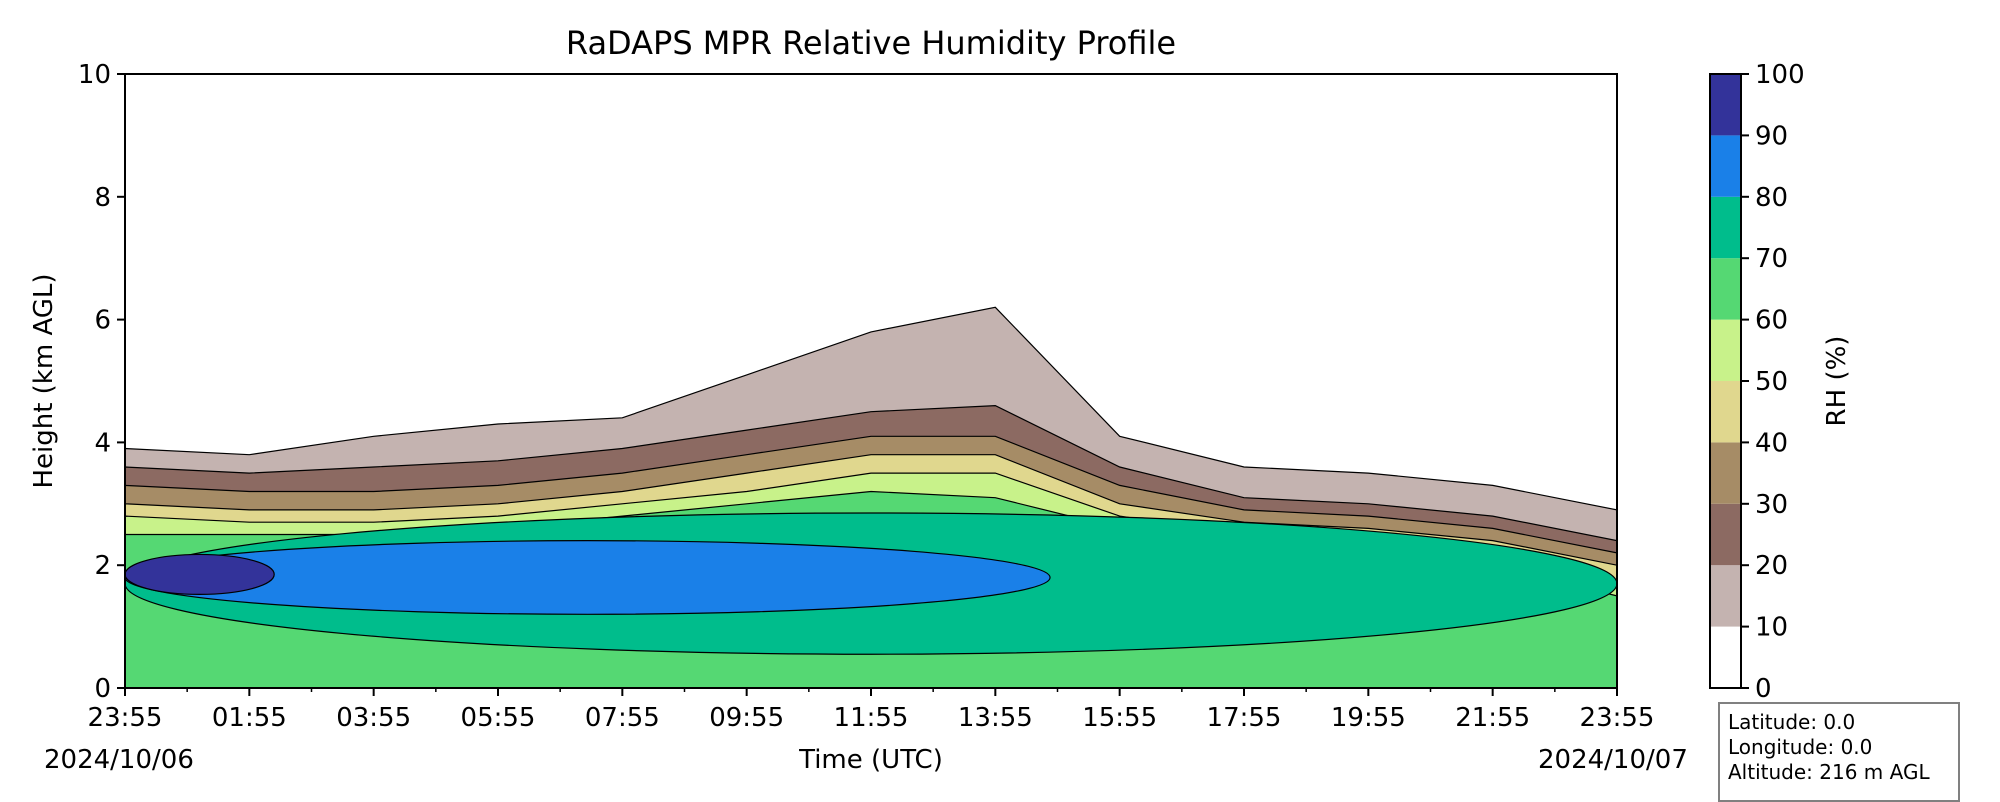 Image resolution: width=2000 pixels, height=802 pixels. I want to click on colorbar-tick-label: 90, so click(1771, 136).